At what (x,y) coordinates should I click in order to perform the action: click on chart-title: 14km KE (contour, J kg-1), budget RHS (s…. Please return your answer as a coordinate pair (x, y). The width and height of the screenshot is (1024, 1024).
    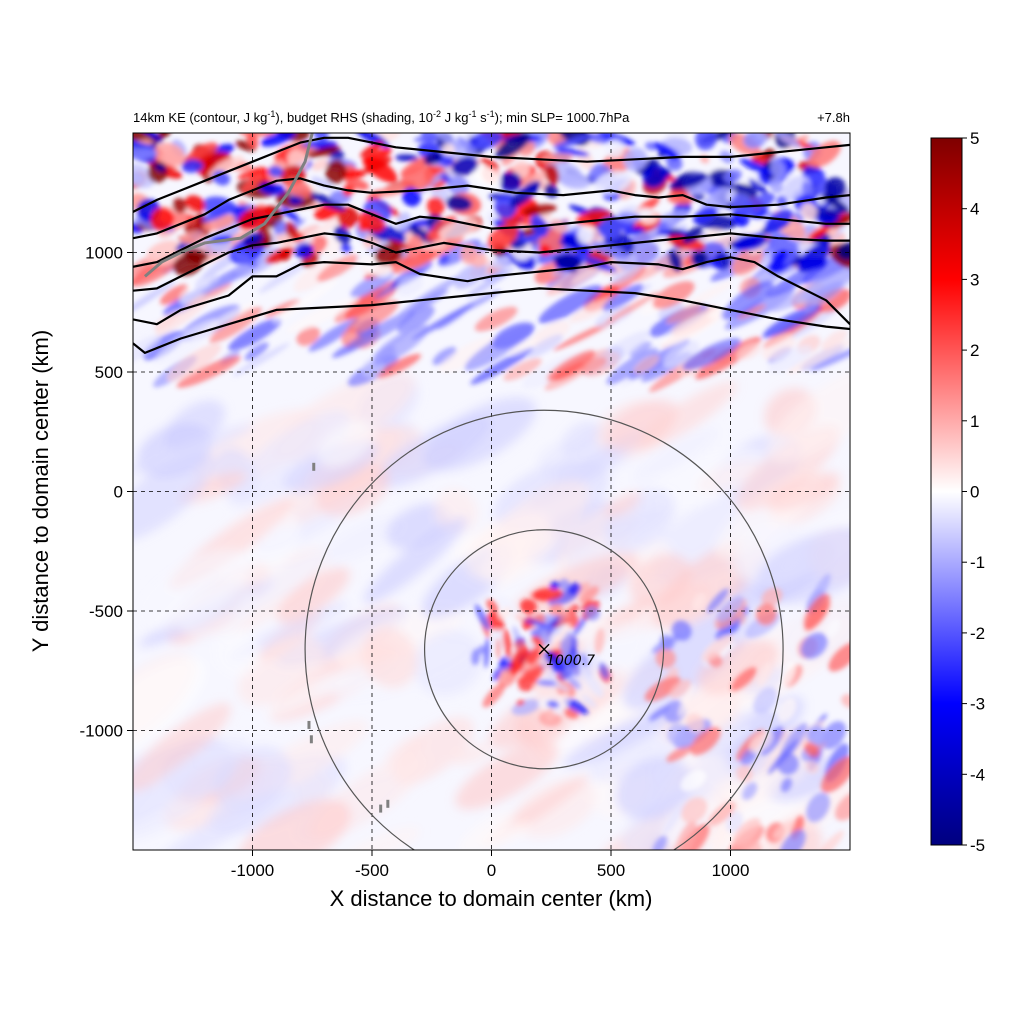
    Looking at the image, I should click on (381, 117).